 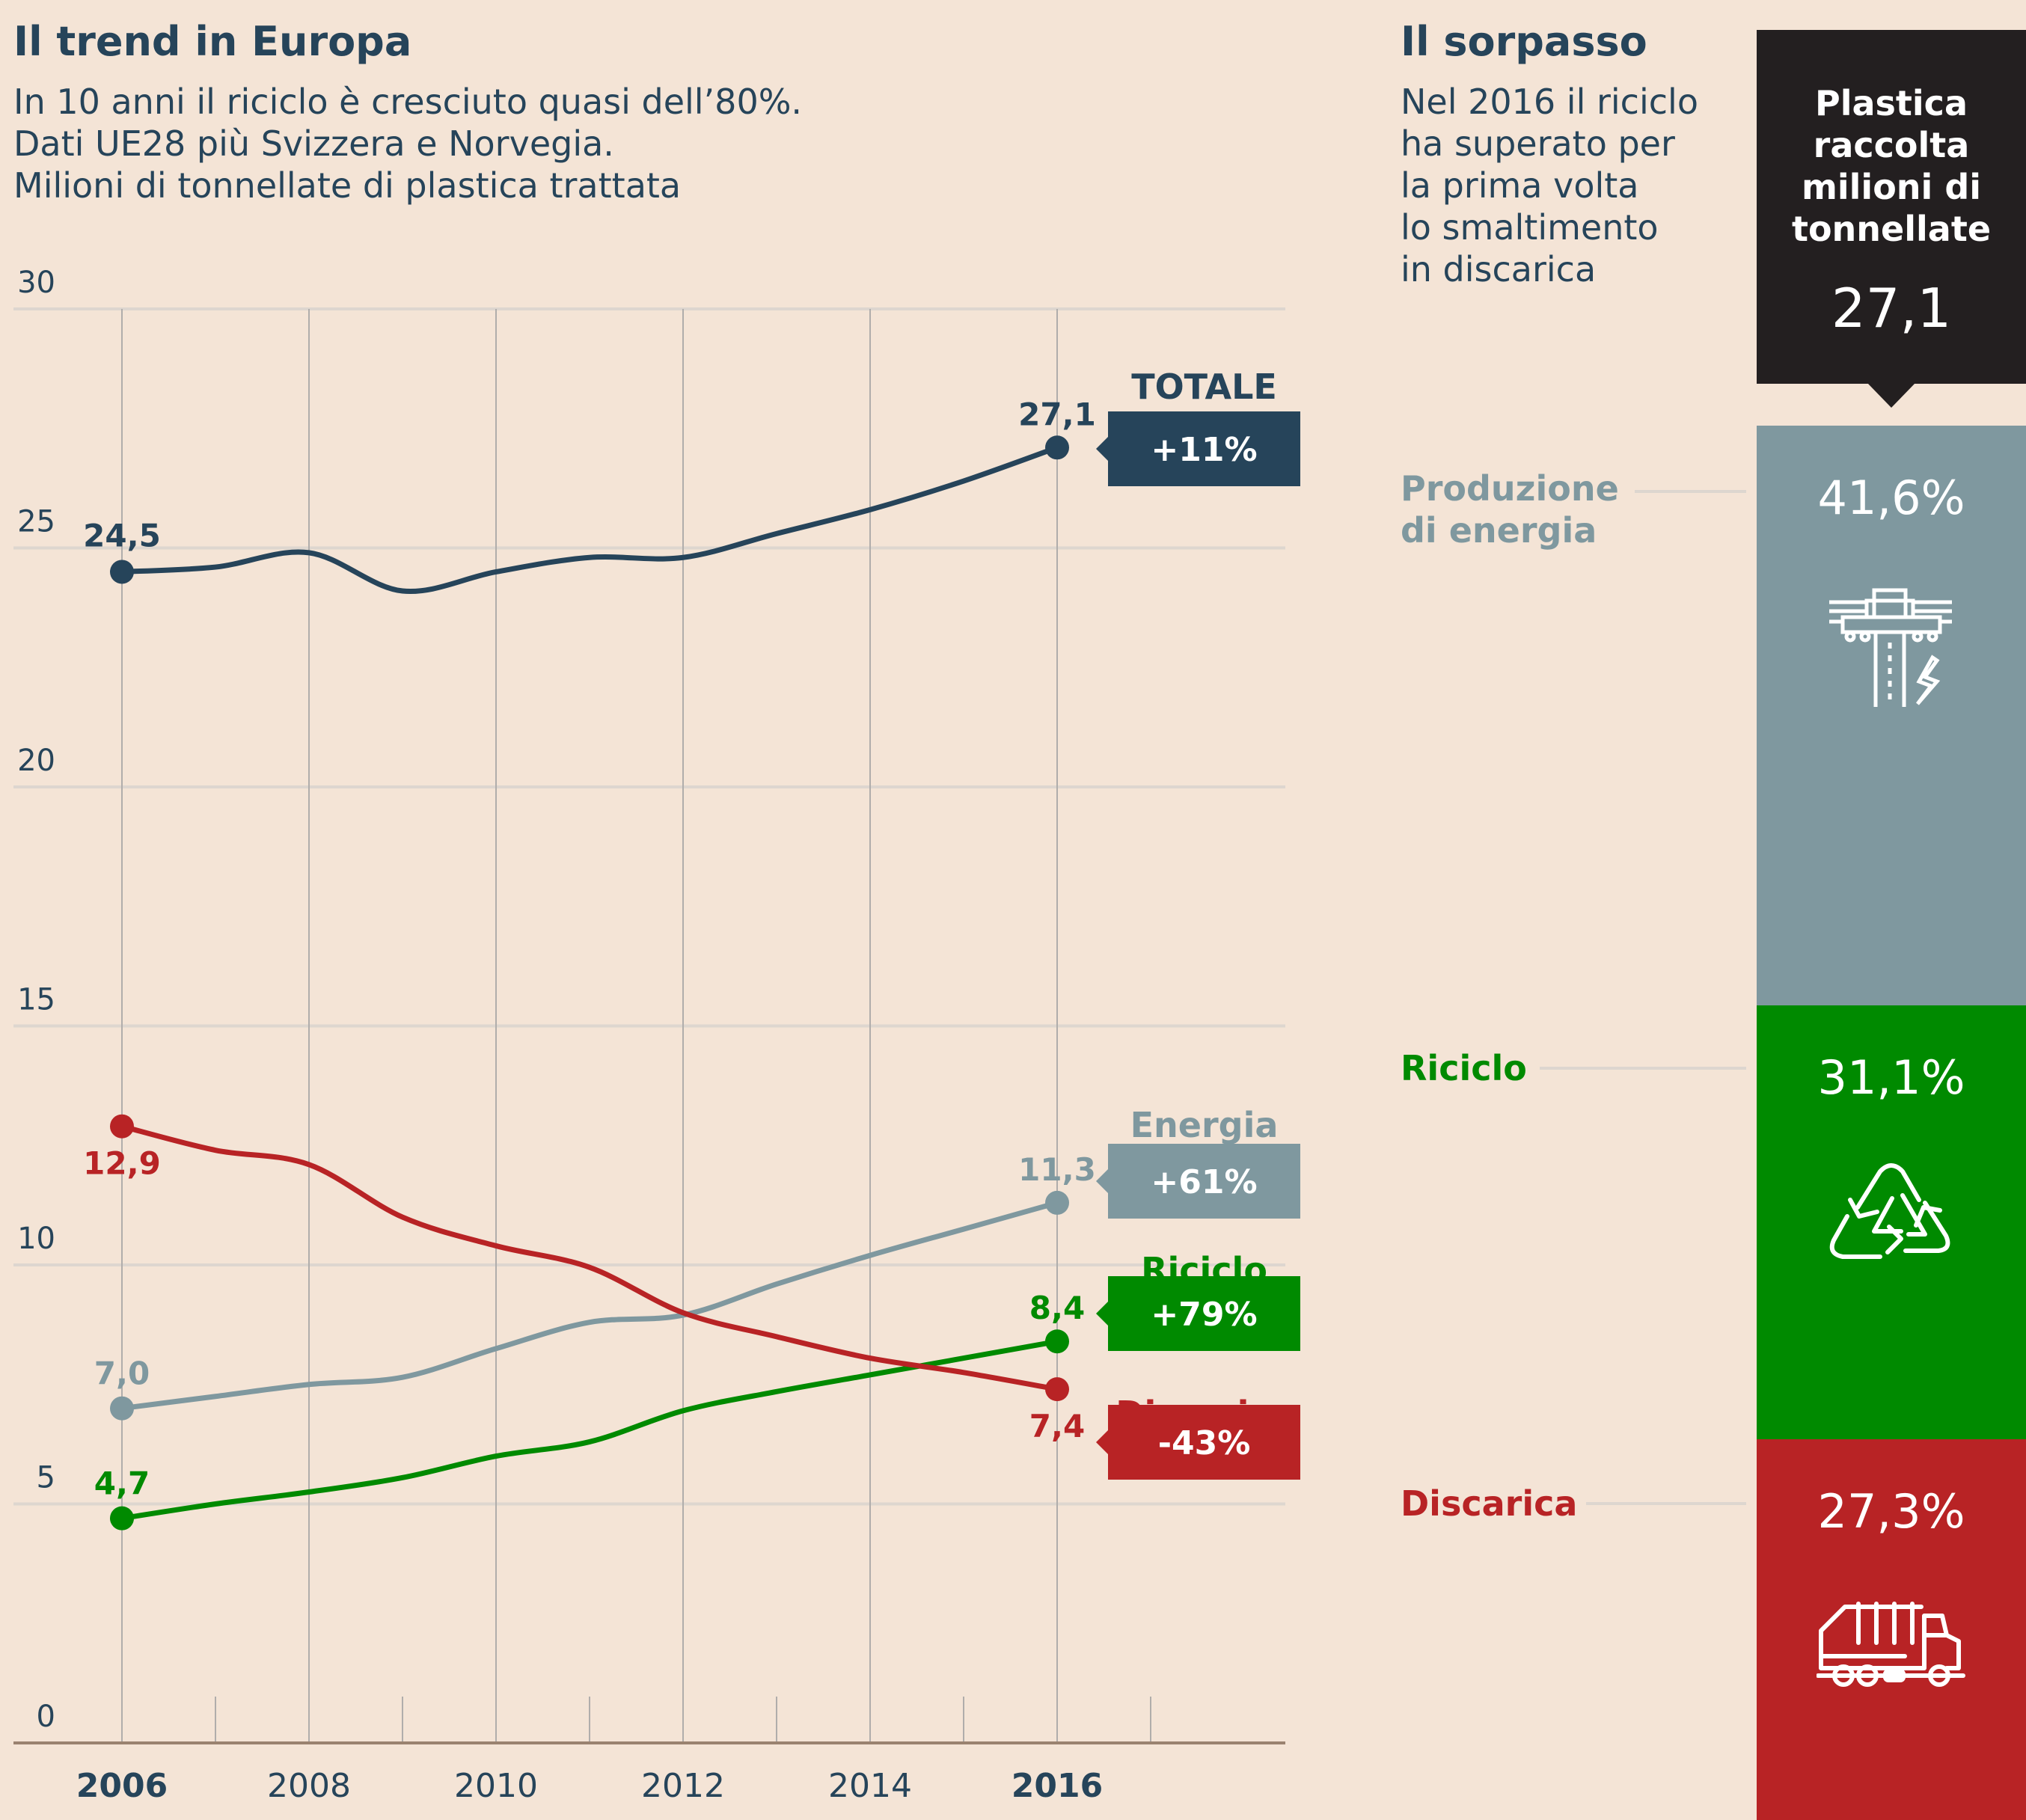 I want to click on start-value-label: 4,7, so click(x=122, y=1483).